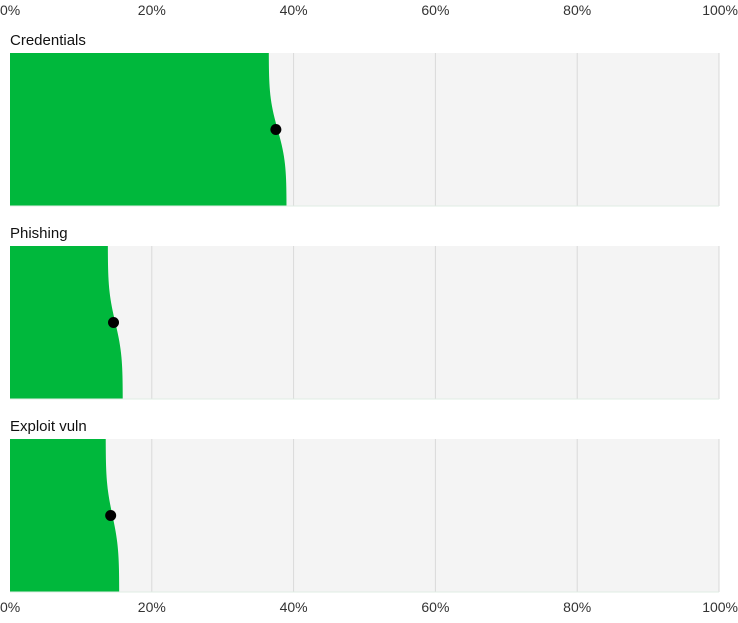 This screenshot has height=623, width=738. Describe the element at coordinates (577, 607) in the screenshot. I see `x-tick-label-bottom: 80%` at that location.